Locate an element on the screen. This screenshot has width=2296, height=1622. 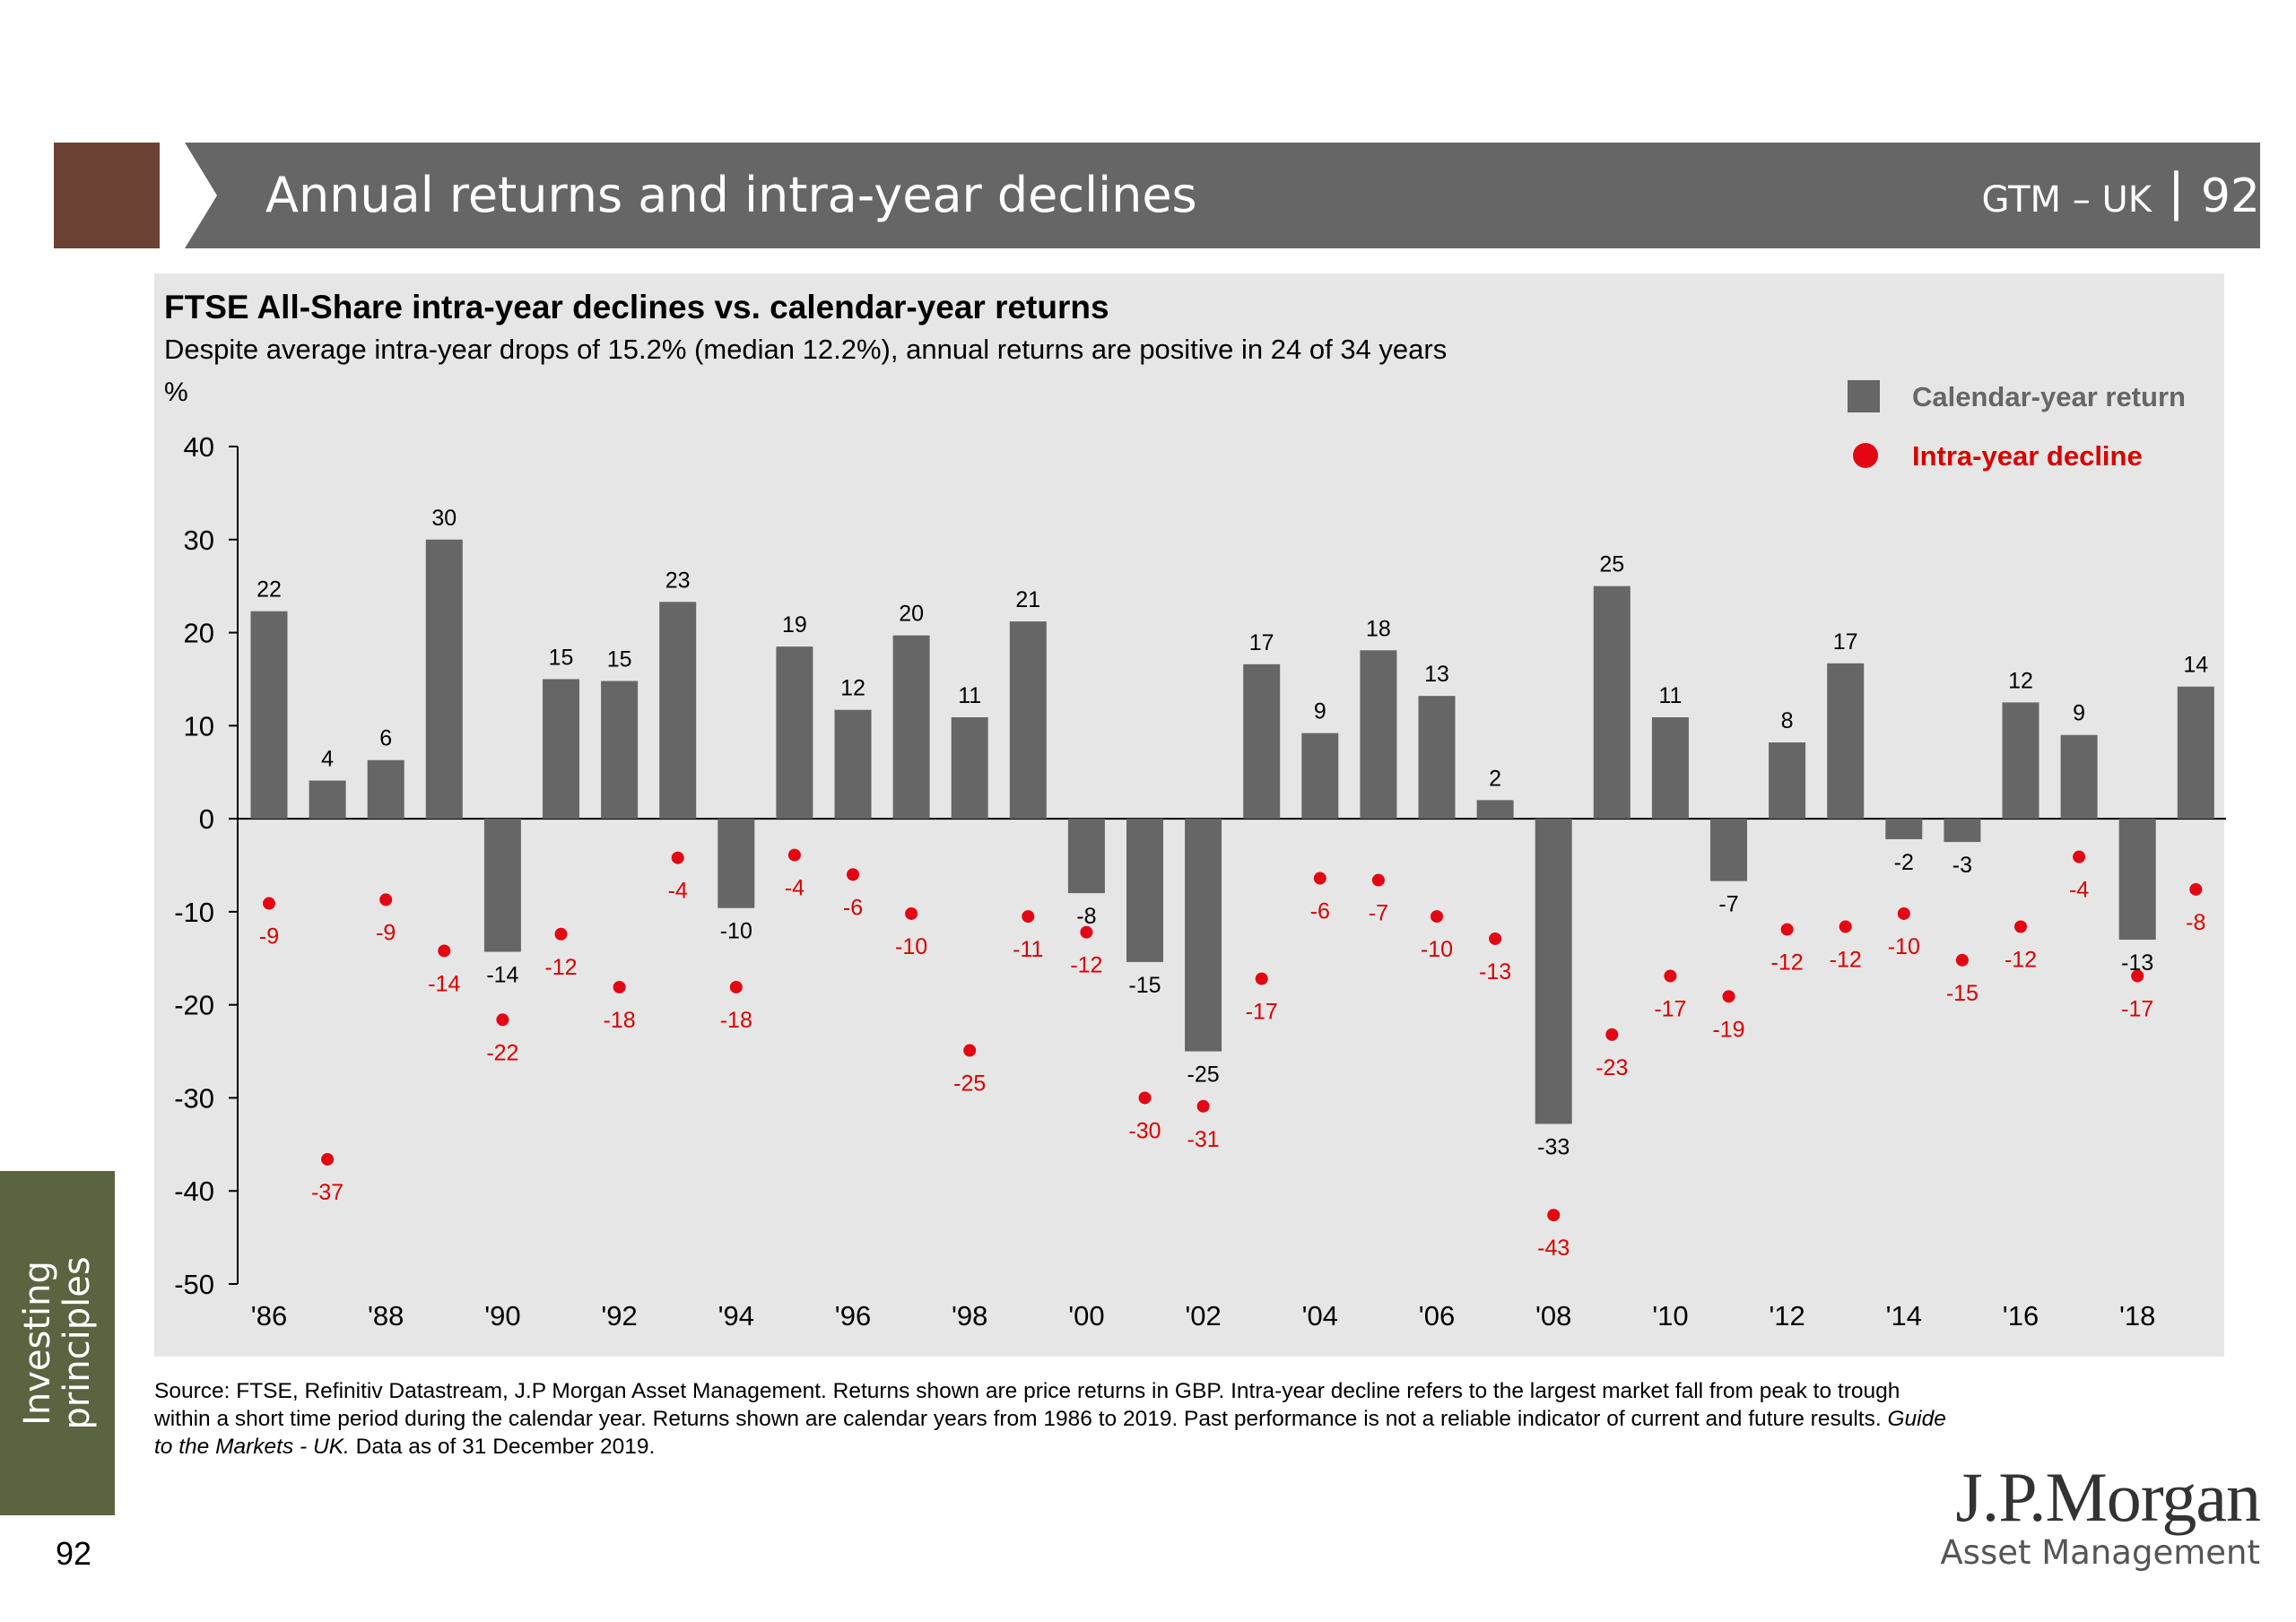
decline-label: -37 is located at coordinates (327, 1192).